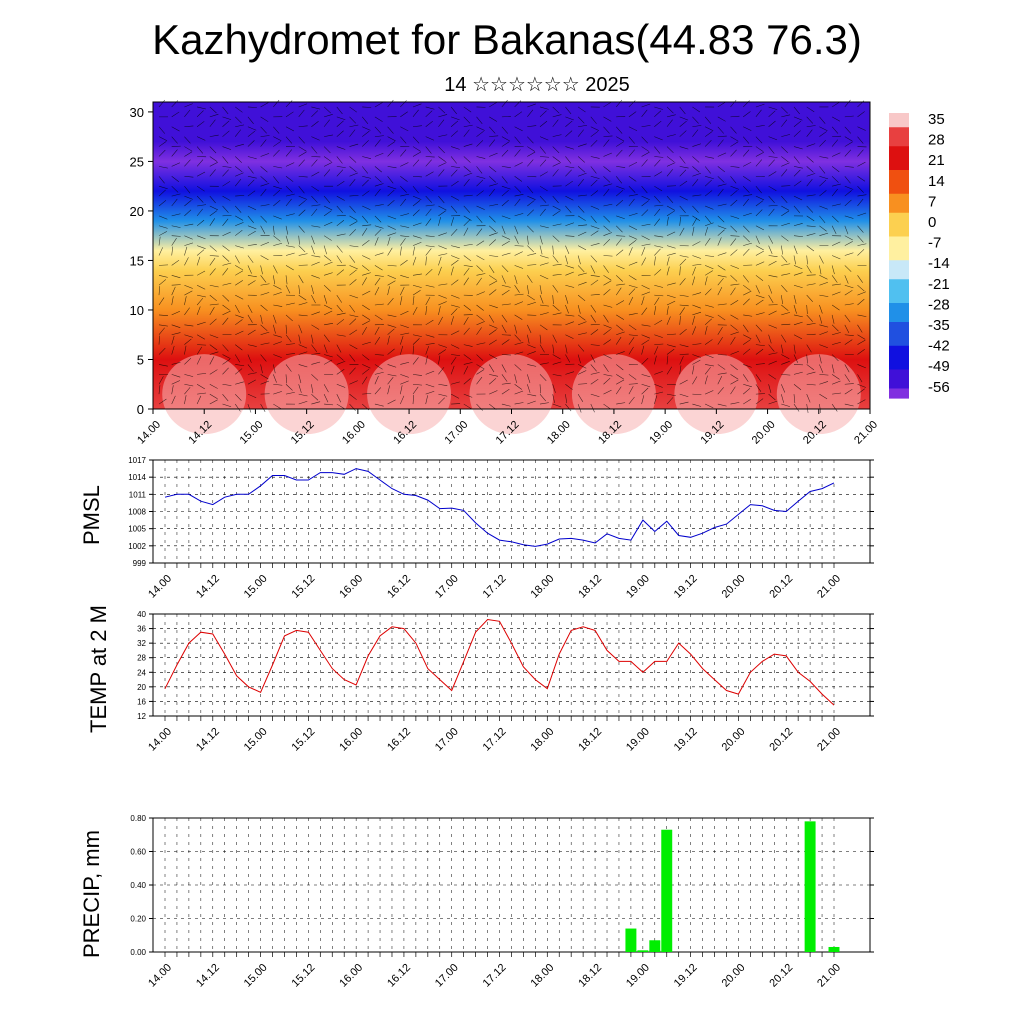 The image size is (1024, 1024). What do you see at coordinates (495, 740) in the screenshot?
I see `x-tick-label: 17.12` at bounding box center [495, 740].